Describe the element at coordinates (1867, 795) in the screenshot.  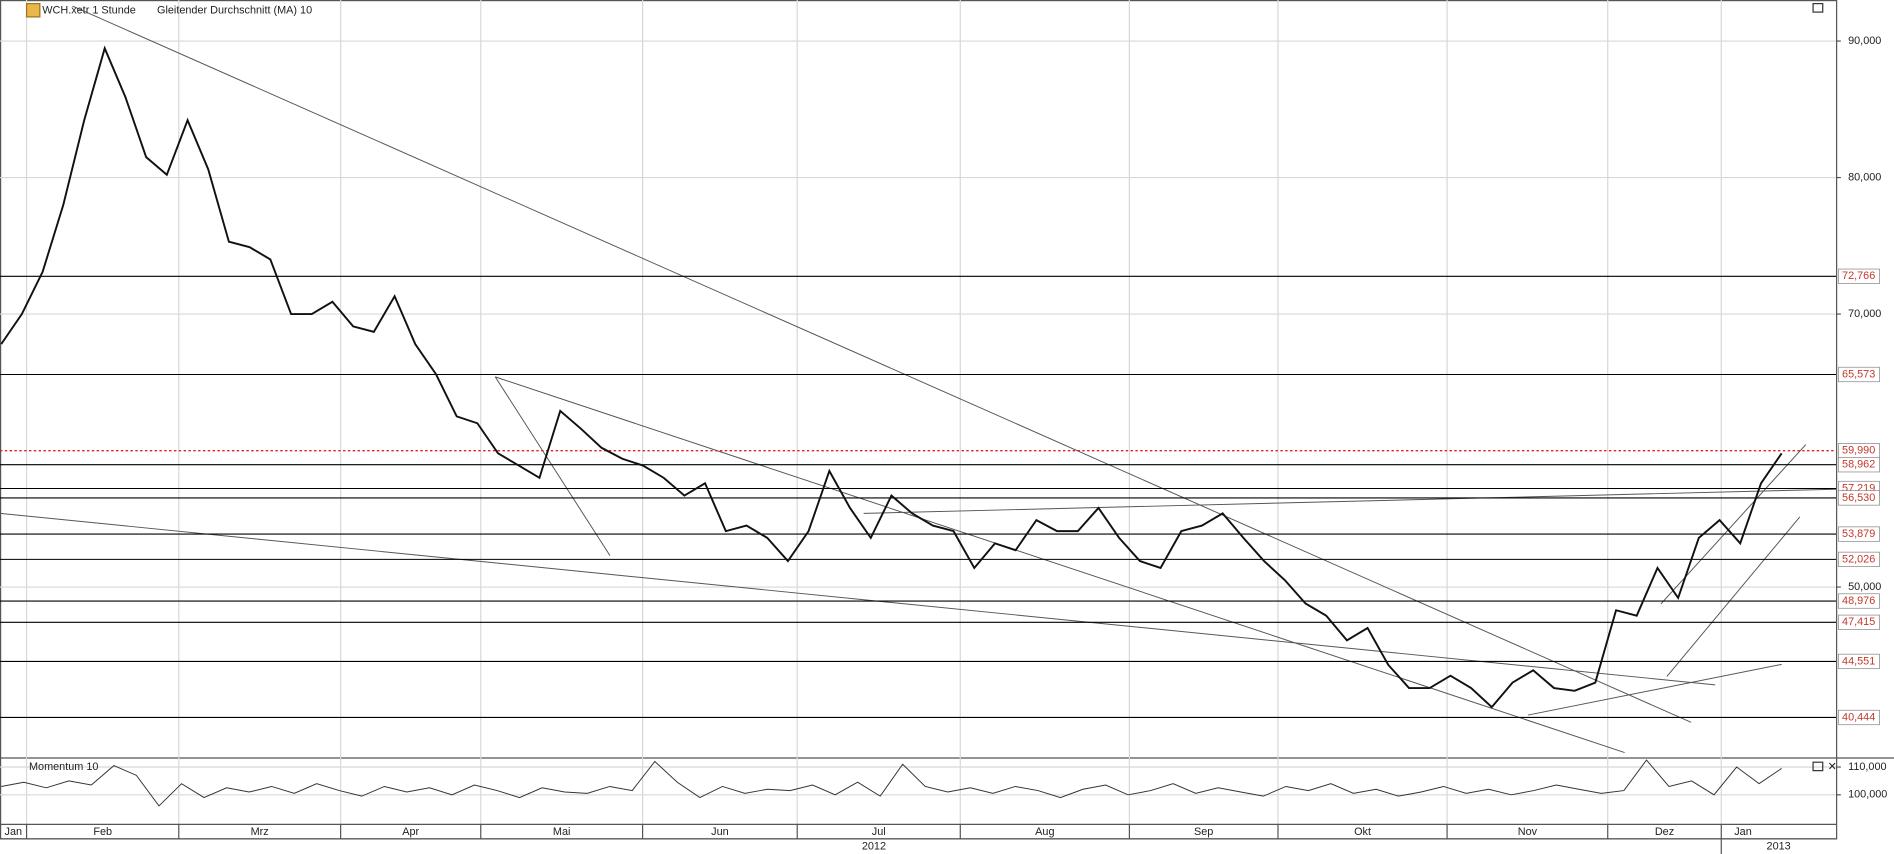
I see `y-tick-label: 100,000` at that location.